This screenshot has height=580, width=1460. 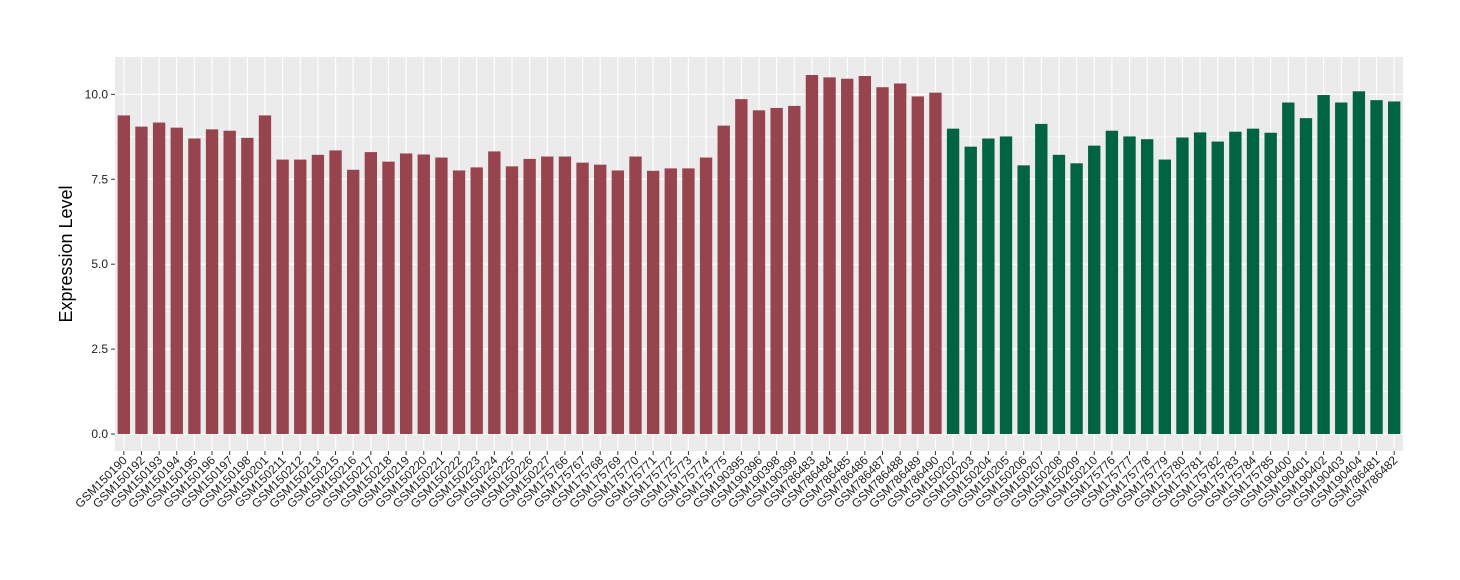 What do you see at coordinates (159, 278) in the screenshot?
I see `bar-GSM150193` at bounding box center [159, 278].